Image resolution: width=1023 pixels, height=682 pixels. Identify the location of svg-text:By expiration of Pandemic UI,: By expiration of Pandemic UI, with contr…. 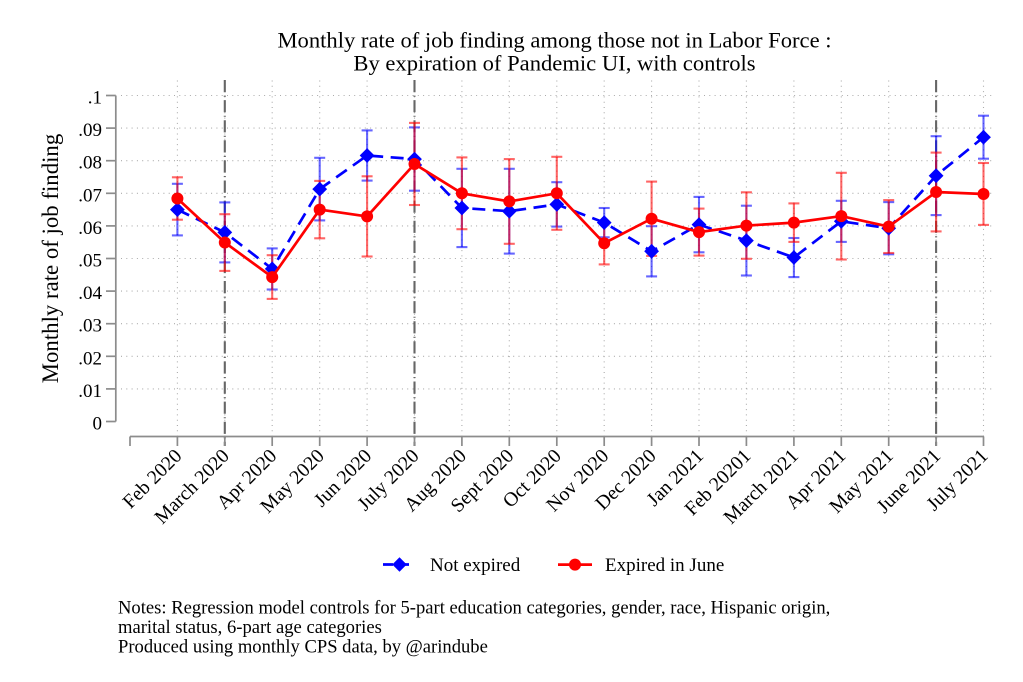
(554, 63).